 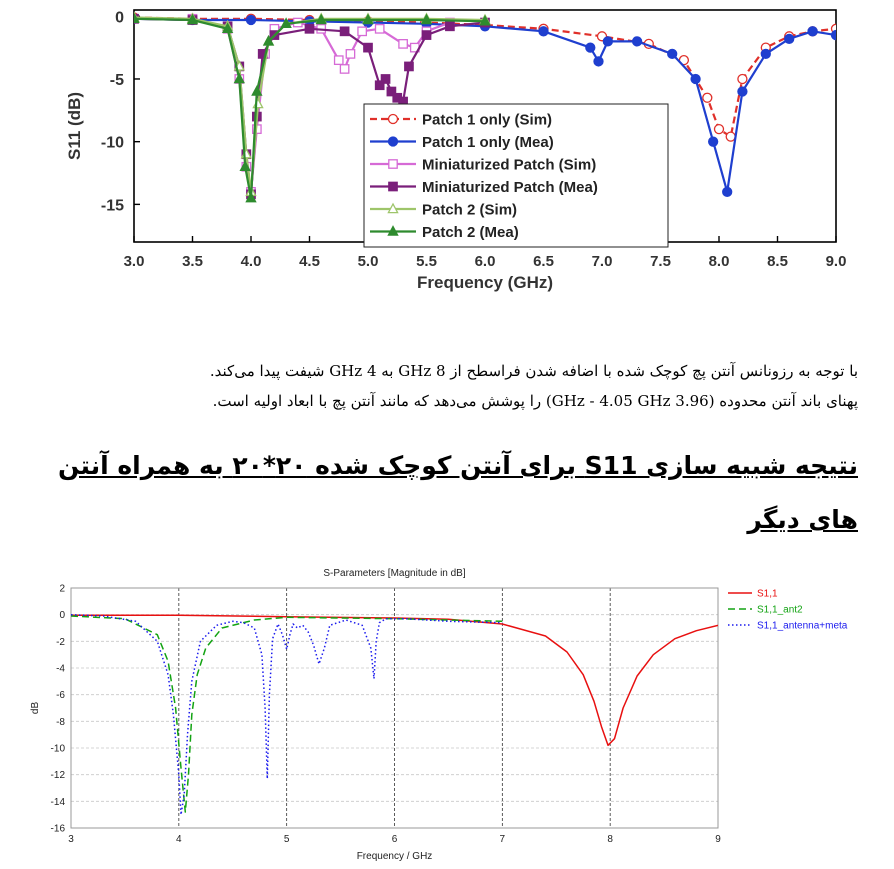 What do you see at coordinates (780, 610) in the screenshot?
I see `legend-label: S1,1_ant2` at bounding box center [780, 610].